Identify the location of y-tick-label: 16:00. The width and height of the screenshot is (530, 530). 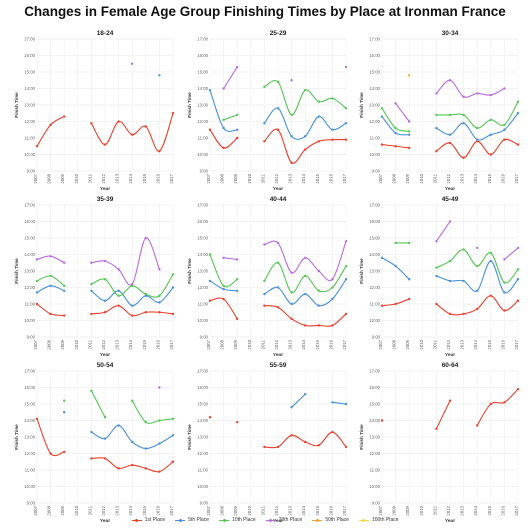
(29, 55).